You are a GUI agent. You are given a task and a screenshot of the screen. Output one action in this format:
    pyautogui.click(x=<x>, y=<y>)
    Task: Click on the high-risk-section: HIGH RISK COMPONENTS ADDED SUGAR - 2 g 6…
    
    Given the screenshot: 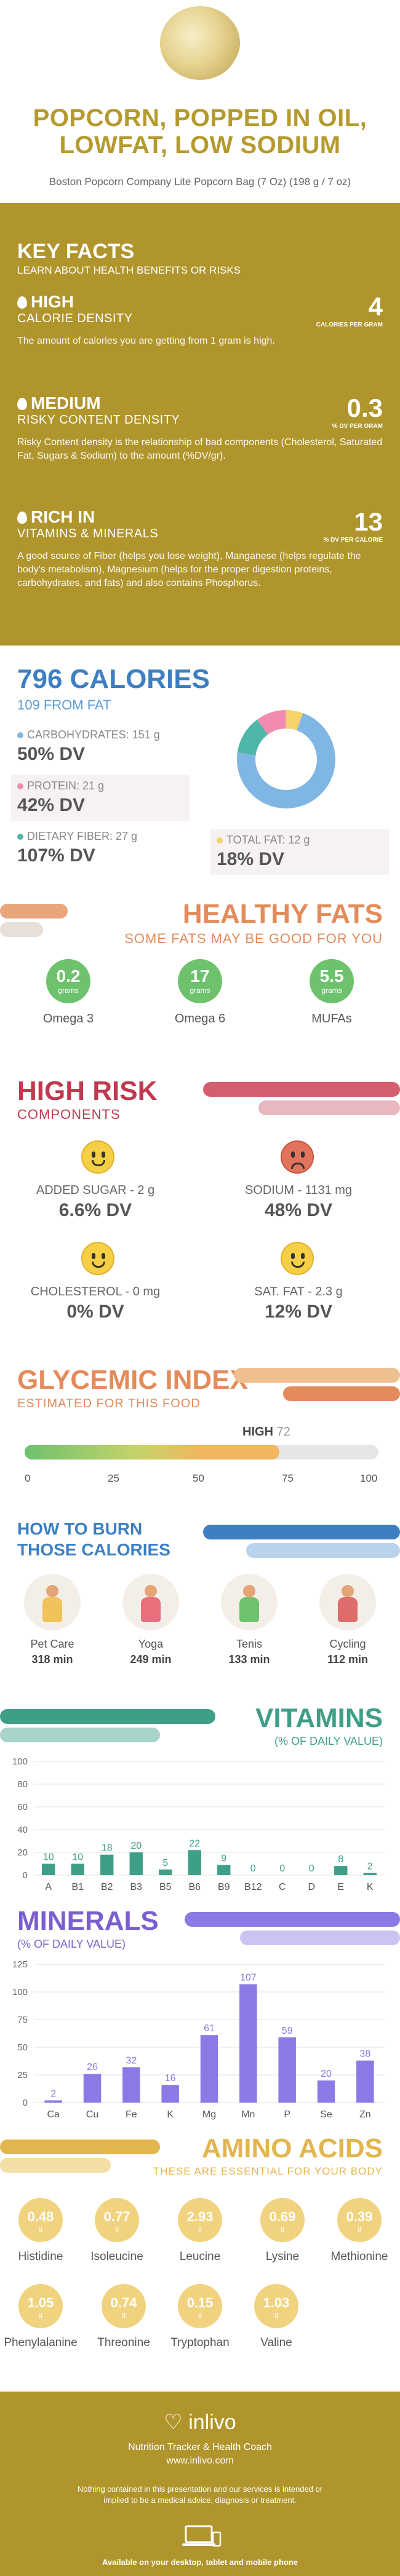 What is the action you would take?
    pyautogui.click(x=200, y=1205)
    